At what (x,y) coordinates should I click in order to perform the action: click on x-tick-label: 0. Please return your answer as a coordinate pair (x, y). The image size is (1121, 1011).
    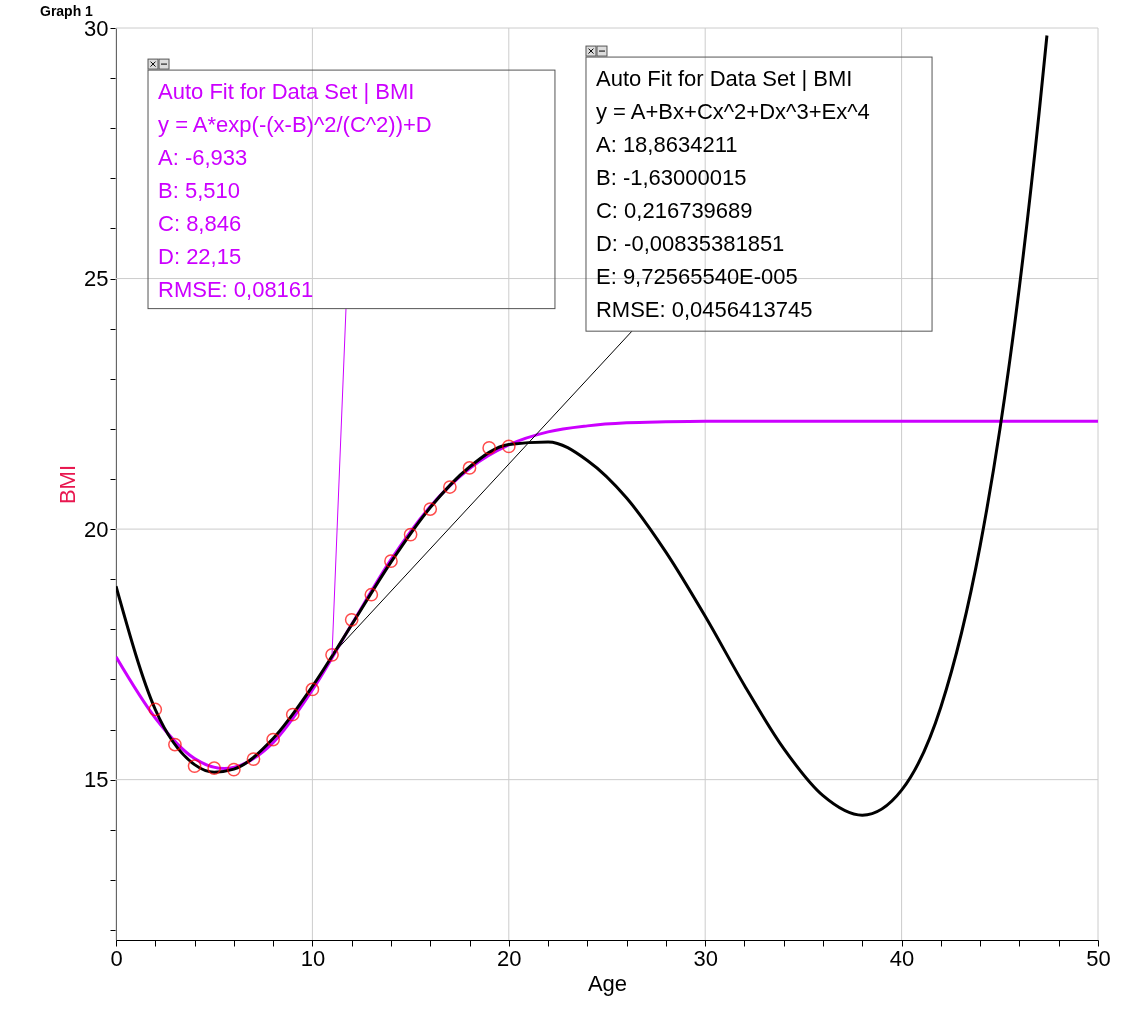
    Looking at the image, I should click on (116, 958).